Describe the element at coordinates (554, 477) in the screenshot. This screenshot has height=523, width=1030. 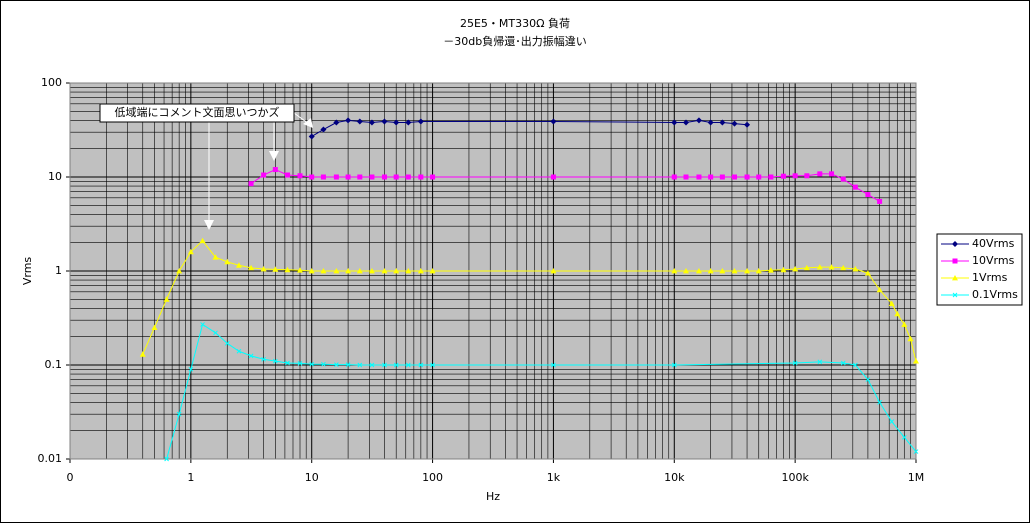
I see `x-tick-label: 1k` at that location.